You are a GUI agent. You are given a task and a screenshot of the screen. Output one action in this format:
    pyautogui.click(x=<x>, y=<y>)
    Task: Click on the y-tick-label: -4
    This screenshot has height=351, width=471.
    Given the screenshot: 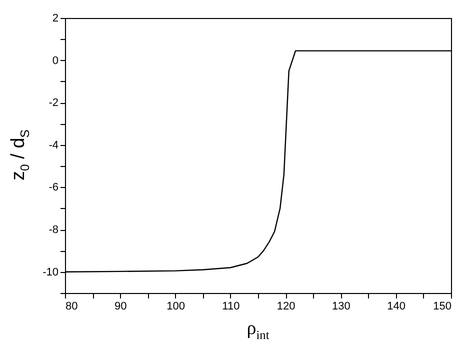 What is the action you would take?
    pyautogui.click(x=53, y=145)
    